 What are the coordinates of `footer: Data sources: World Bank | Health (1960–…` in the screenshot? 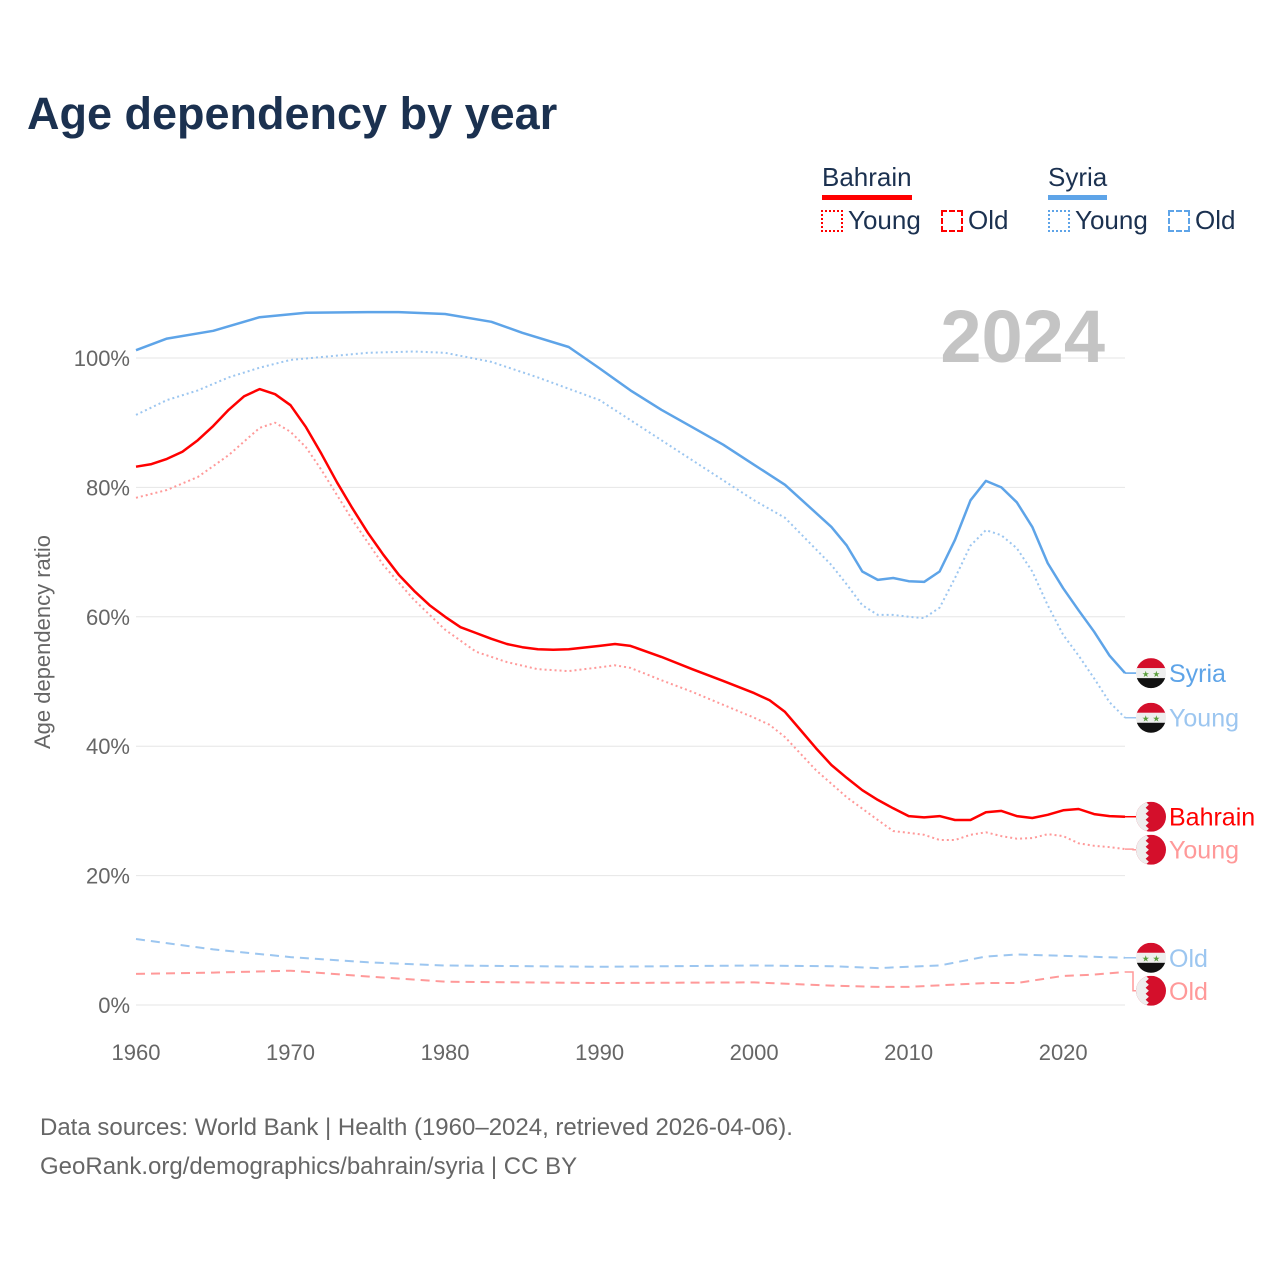 It's located at (416, 1147).